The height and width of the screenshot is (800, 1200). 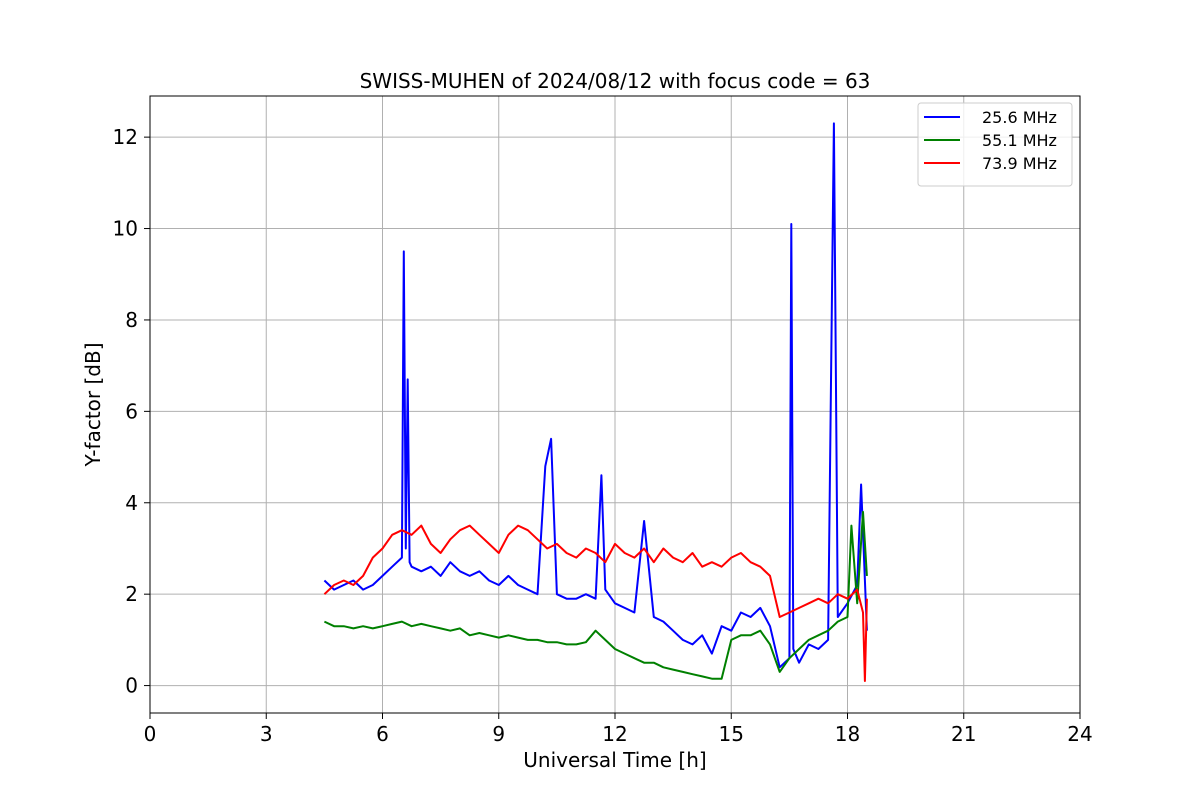 What do you see at coordinates (498, 734) in the screenshot?
I see `x-tick-label: 9` at bounding box center [498, 734].